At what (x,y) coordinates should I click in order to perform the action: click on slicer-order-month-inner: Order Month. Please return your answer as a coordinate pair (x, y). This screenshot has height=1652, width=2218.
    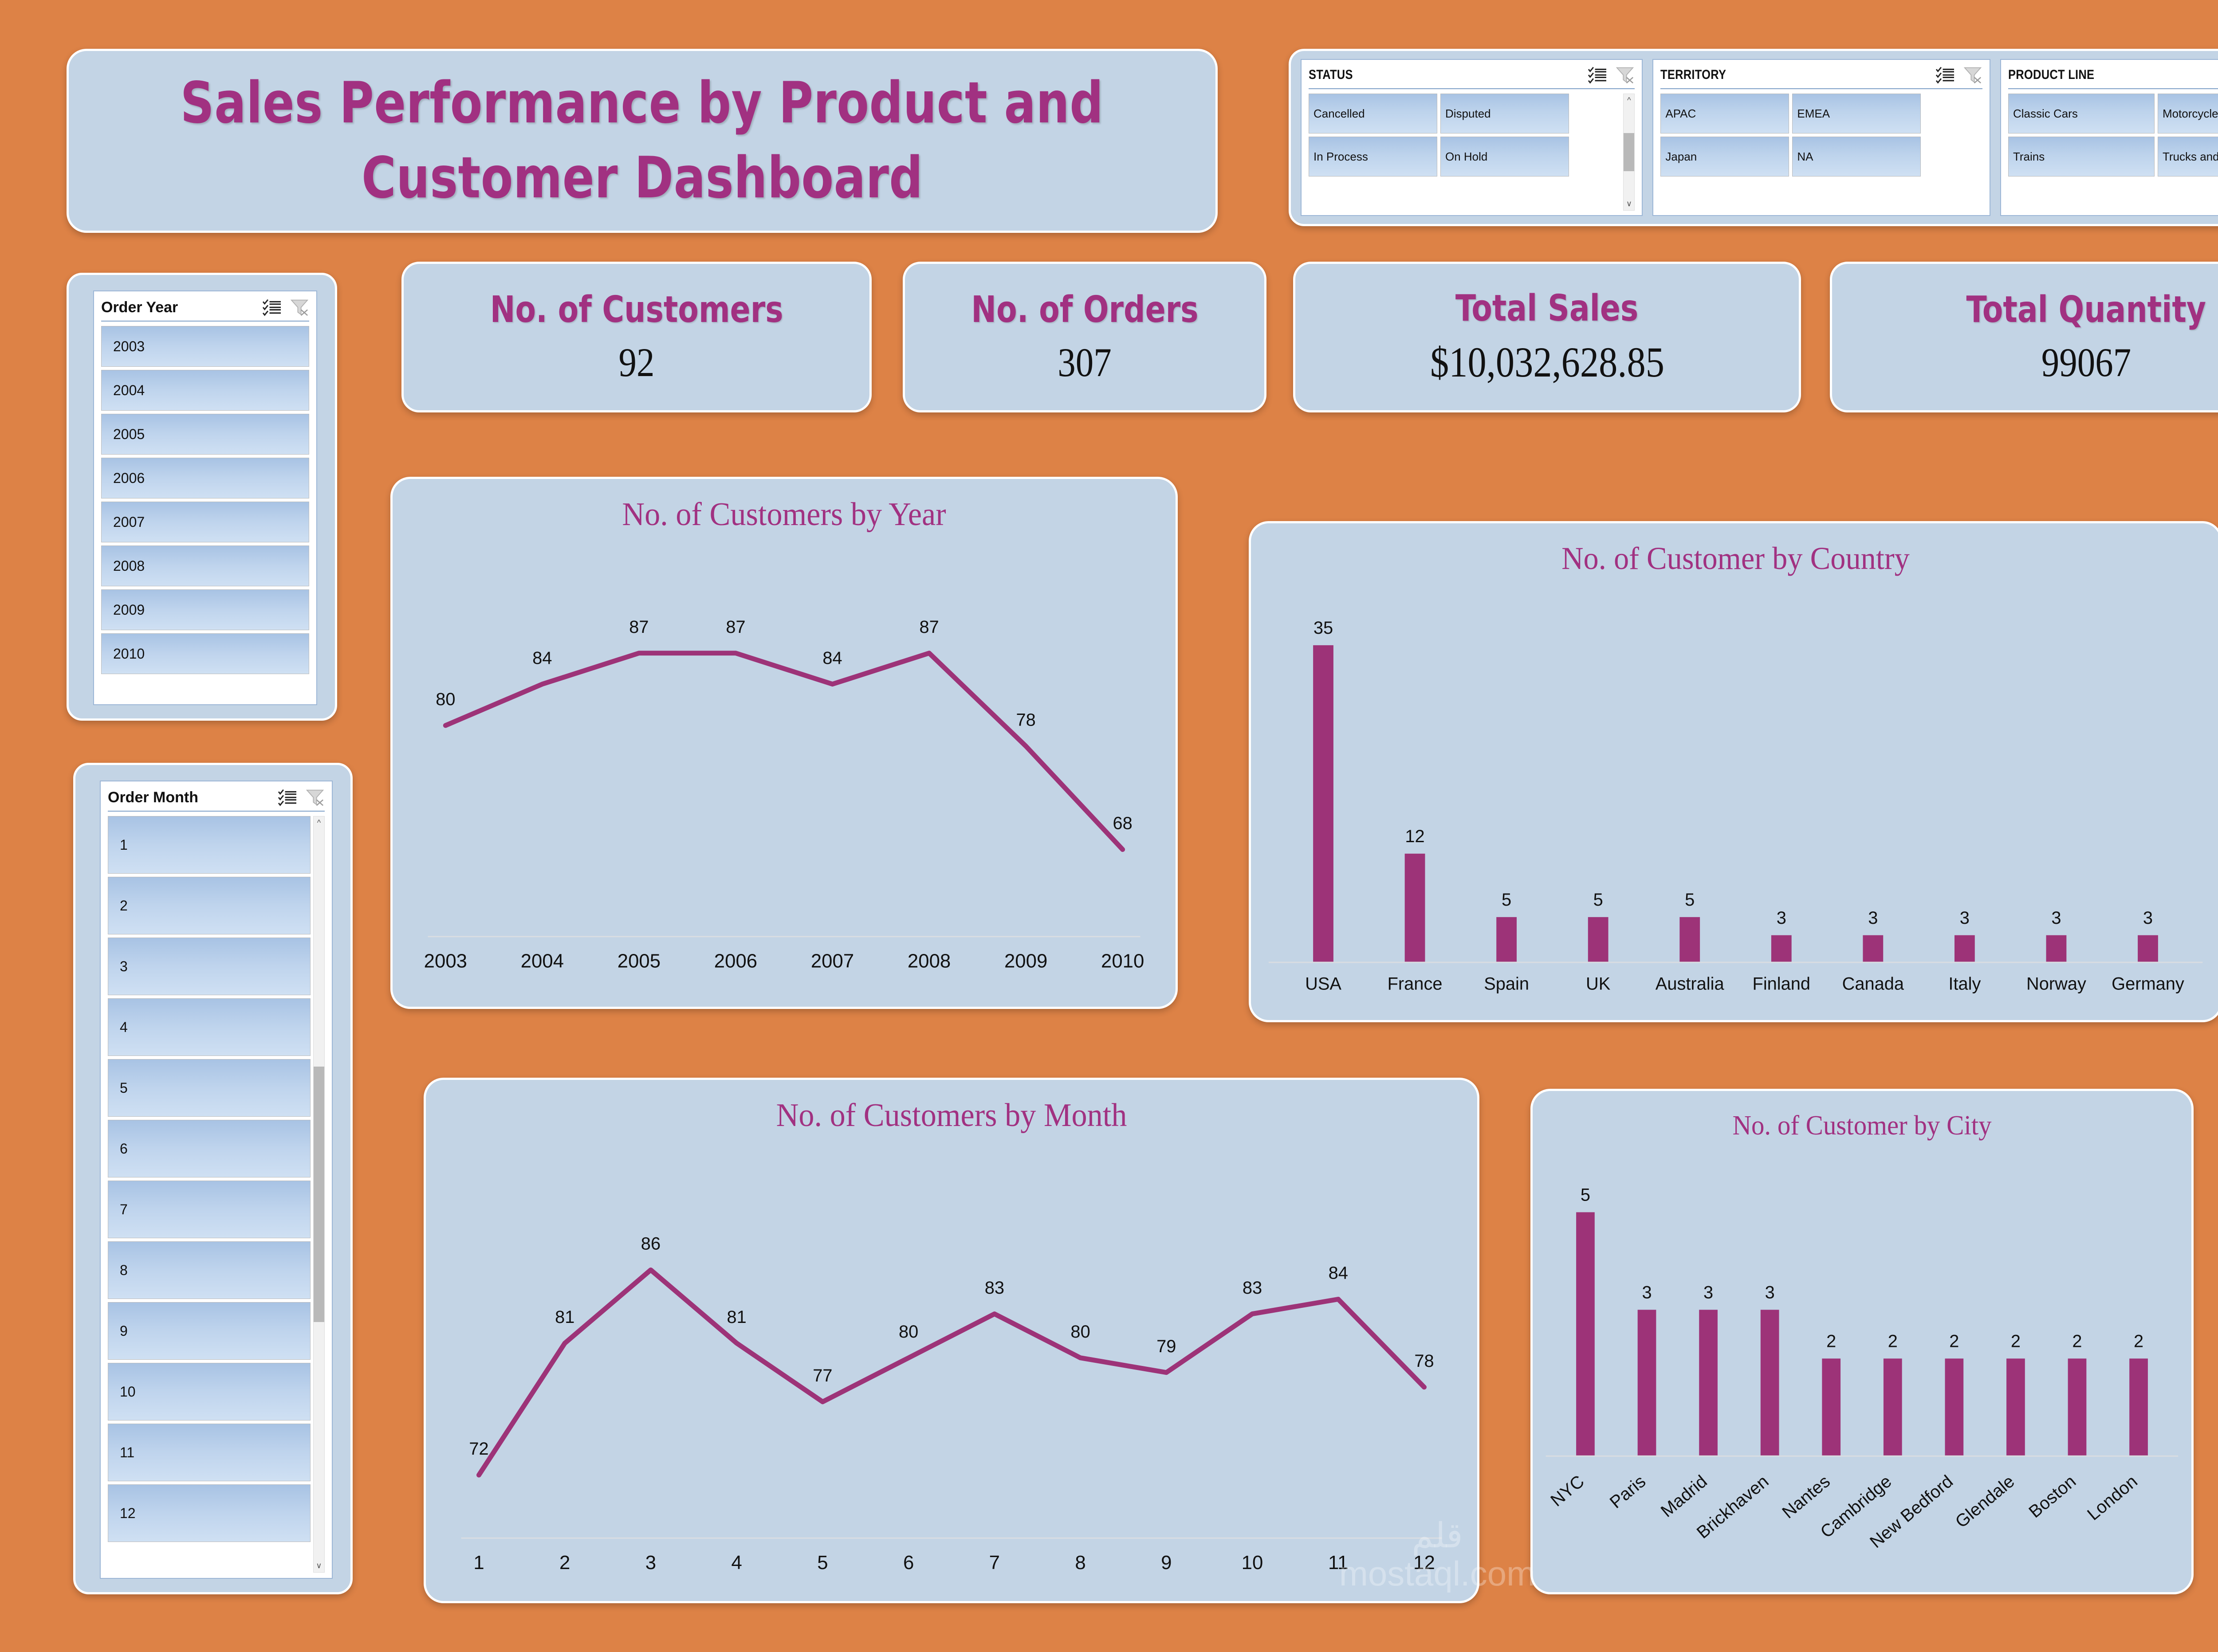
    Looking at the image, I should click on (216, 1180).